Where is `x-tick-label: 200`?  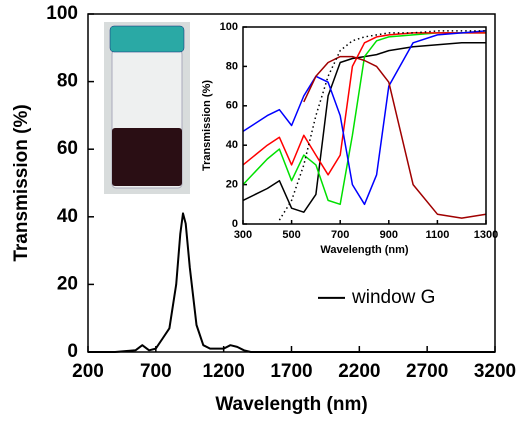 x-tick-label: 200 is located at coordinates (88, 371).